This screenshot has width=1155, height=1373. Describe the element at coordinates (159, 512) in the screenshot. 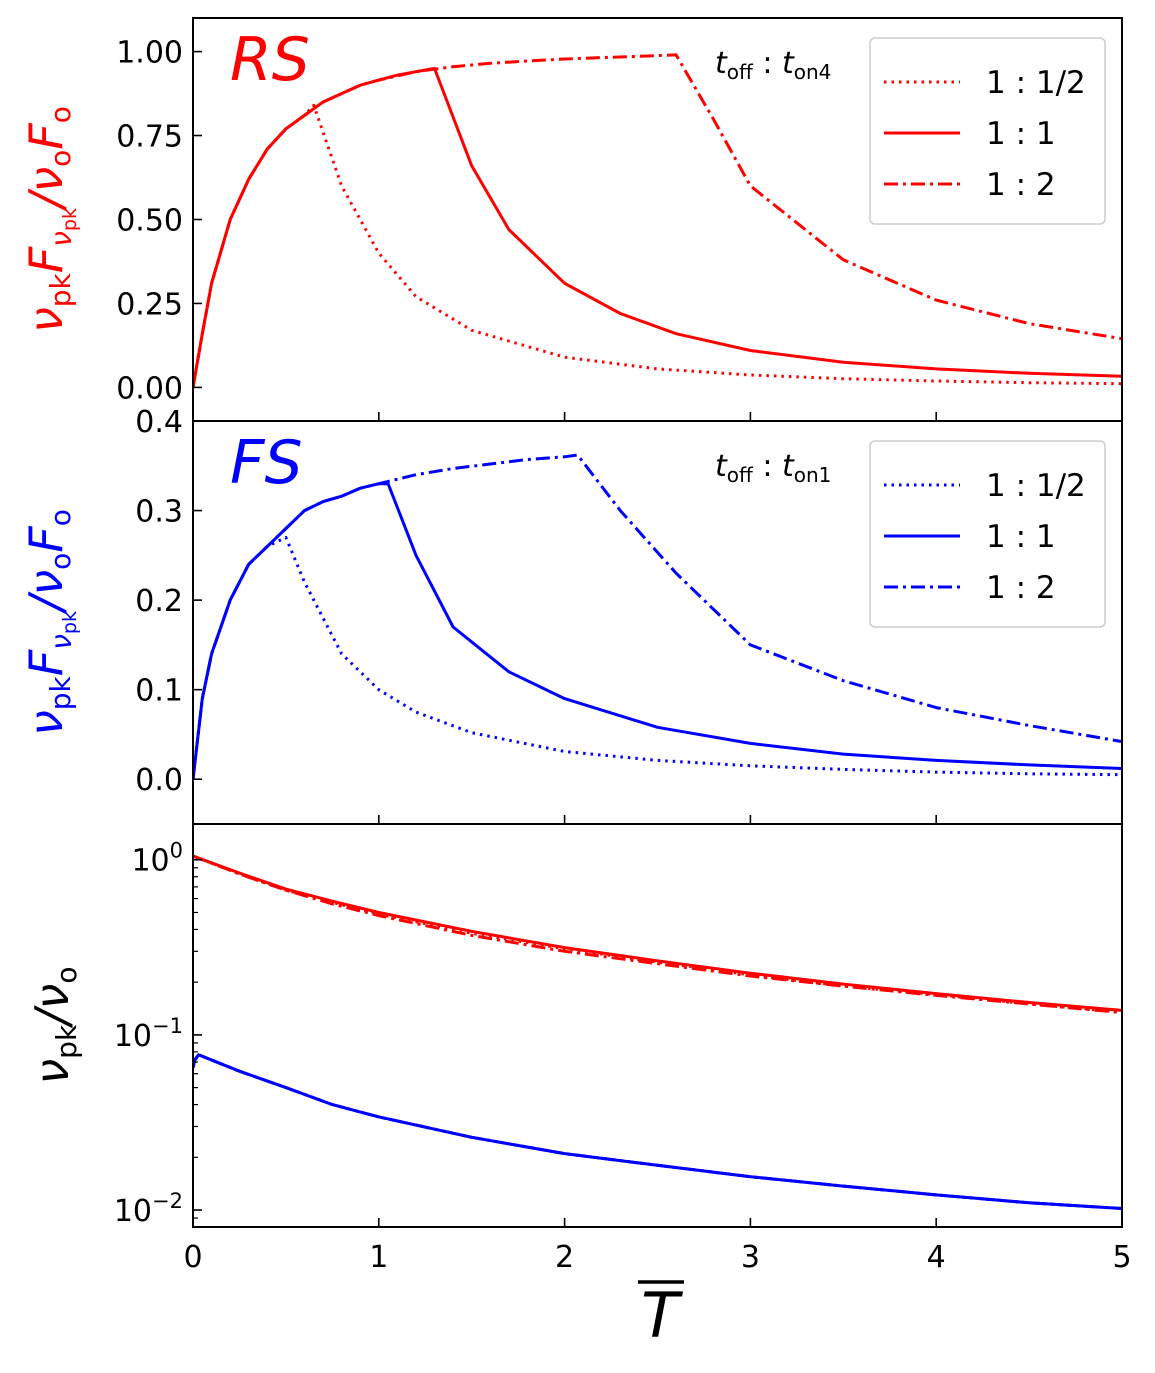

I see `y-tick-label: 0.3` at that location.